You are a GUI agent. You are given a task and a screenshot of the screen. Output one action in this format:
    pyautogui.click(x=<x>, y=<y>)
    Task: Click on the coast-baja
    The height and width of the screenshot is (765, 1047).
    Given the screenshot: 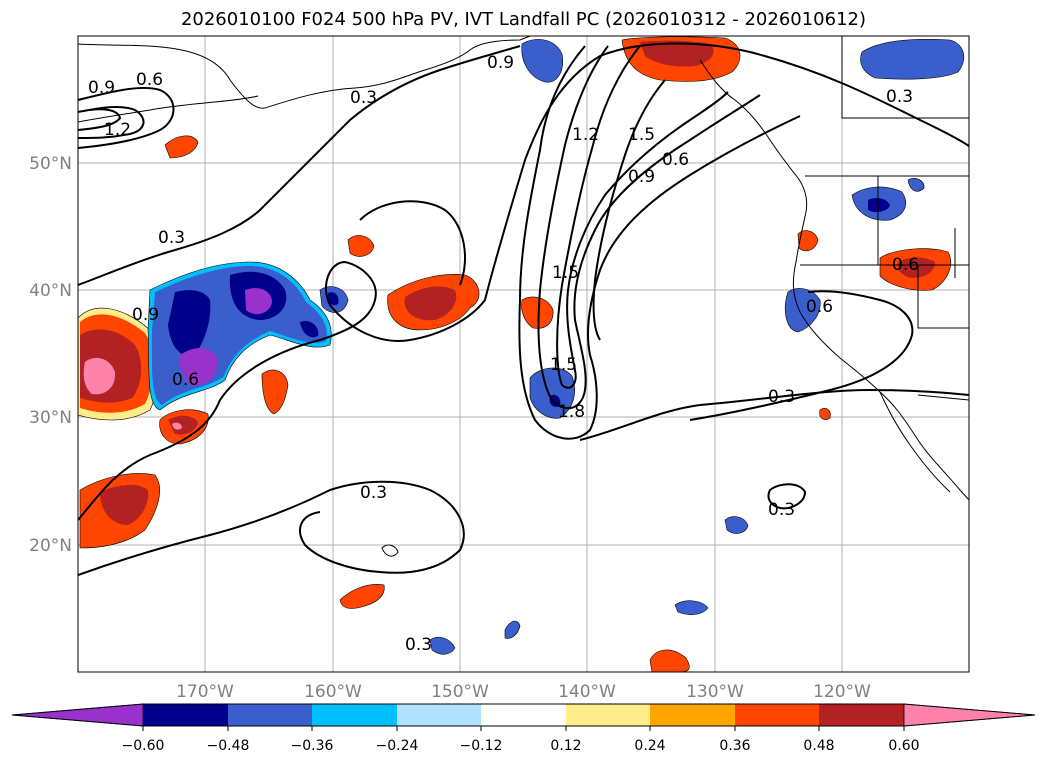 What is the action you would take?
    pyautogui.click(x=915, y=442)
    